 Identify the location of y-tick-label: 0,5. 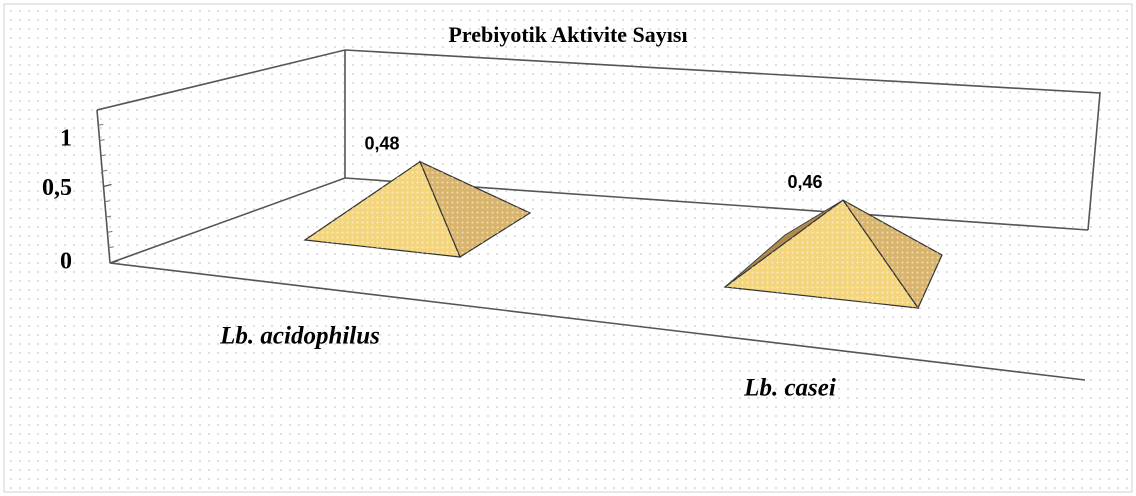
(57, 188).